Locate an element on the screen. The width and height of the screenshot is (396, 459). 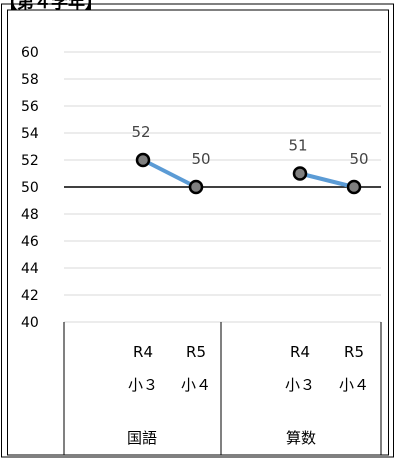
y-tick-label: 44 is located at coordinates (30, 269).